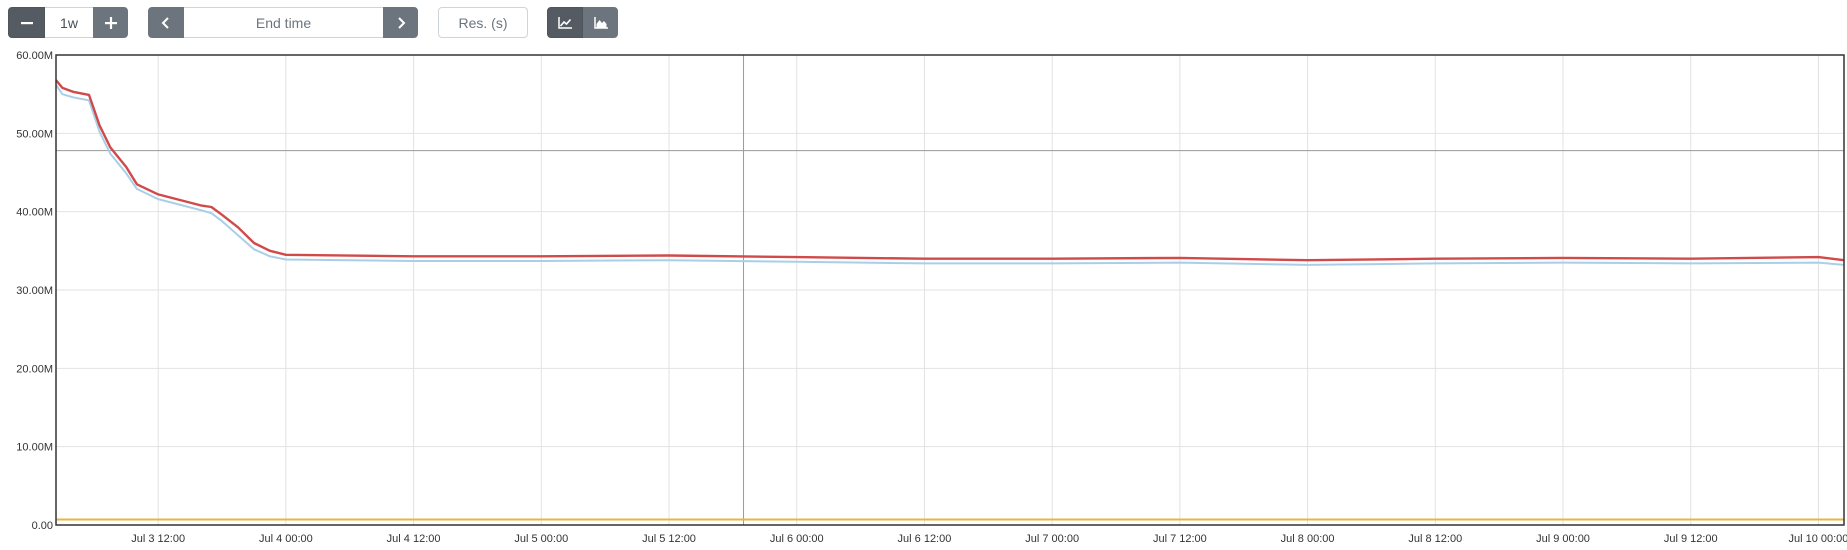 The image size is (1847, 550). What do you see at coordinates (1691, 539) in the screenshot?
I see `x-tick-label: Jul 9 12:00` at bounding box center [1691, 539].